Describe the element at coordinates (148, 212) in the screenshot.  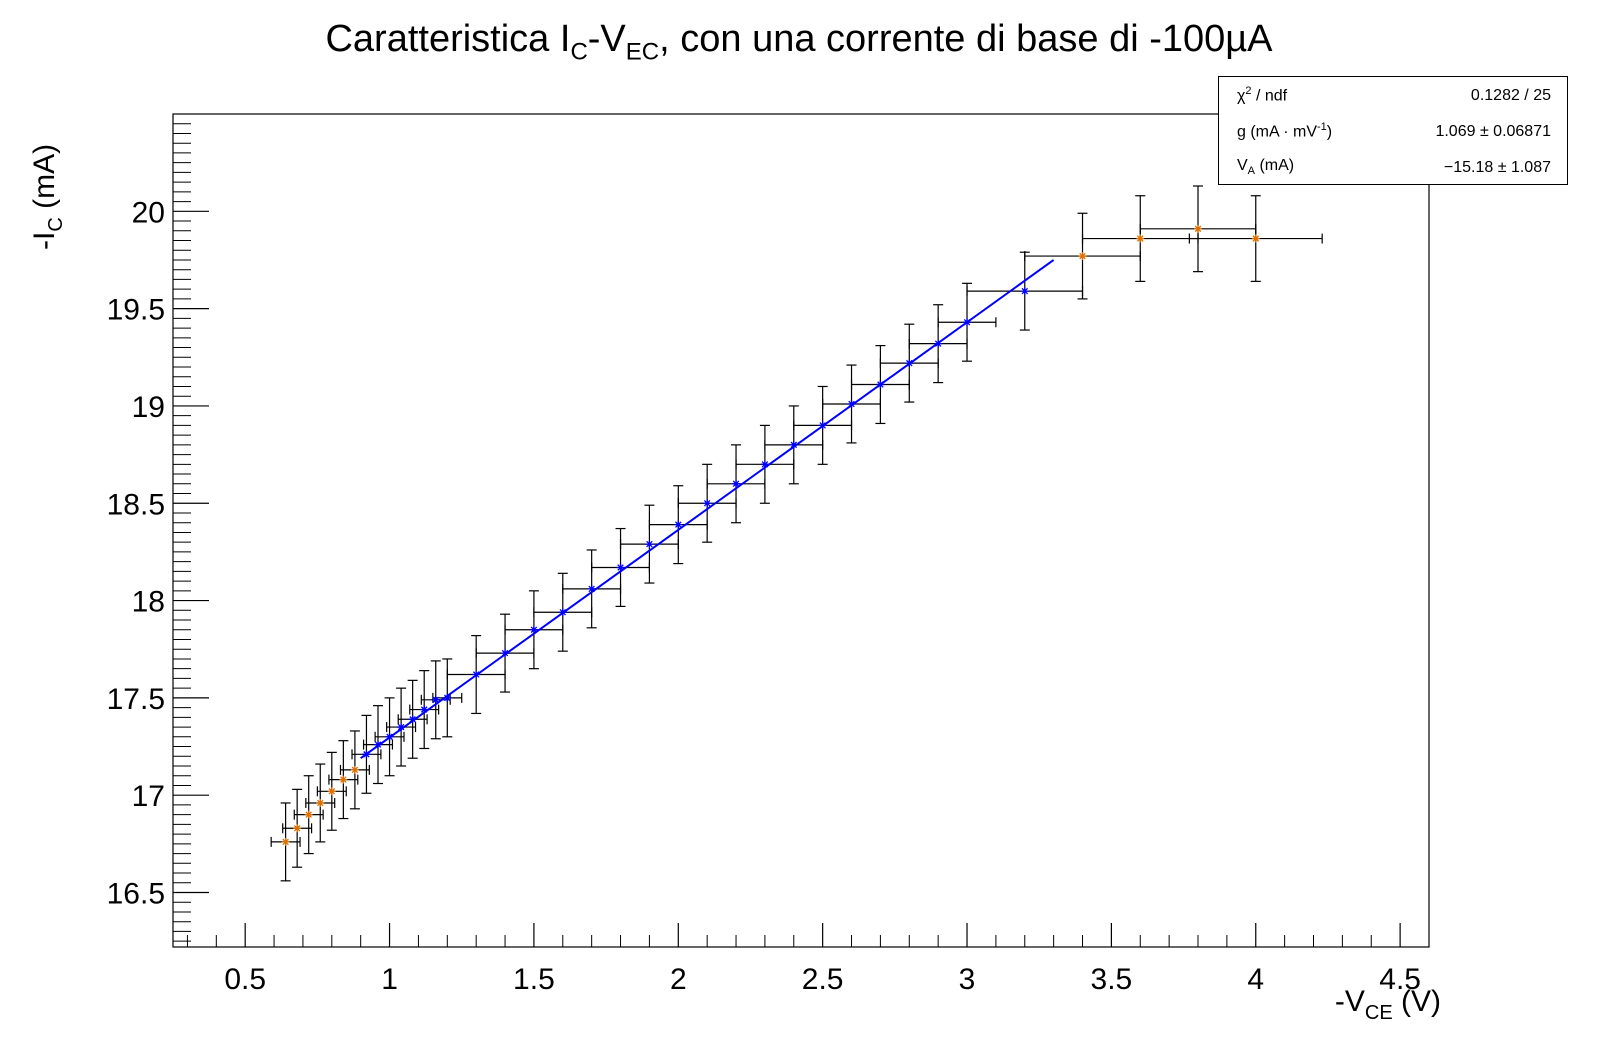
I see `y-tick-label: 20` at that location.